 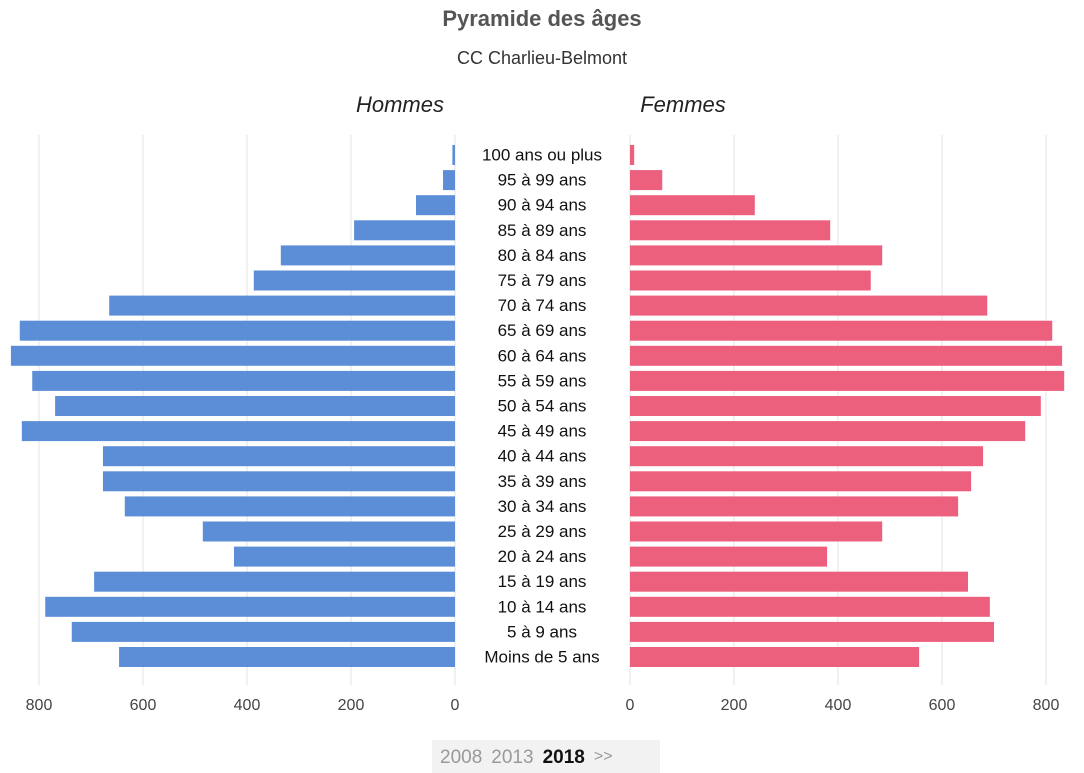 I want to click on category-label: 40 à 44 ans, so click(x=542, y=456).